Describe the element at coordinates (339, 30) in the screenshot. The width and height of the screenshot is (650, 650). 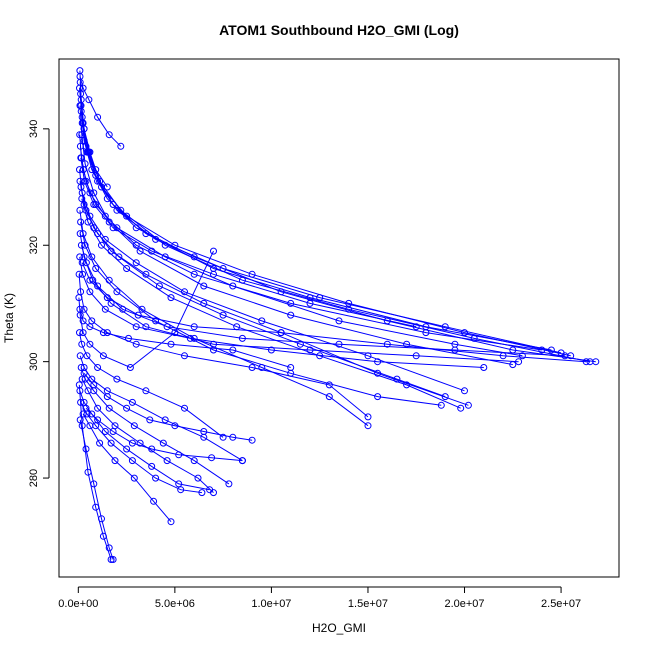
I see `chart-title: ATOM1 Southbound H2O_GMI (Log)` at that location.